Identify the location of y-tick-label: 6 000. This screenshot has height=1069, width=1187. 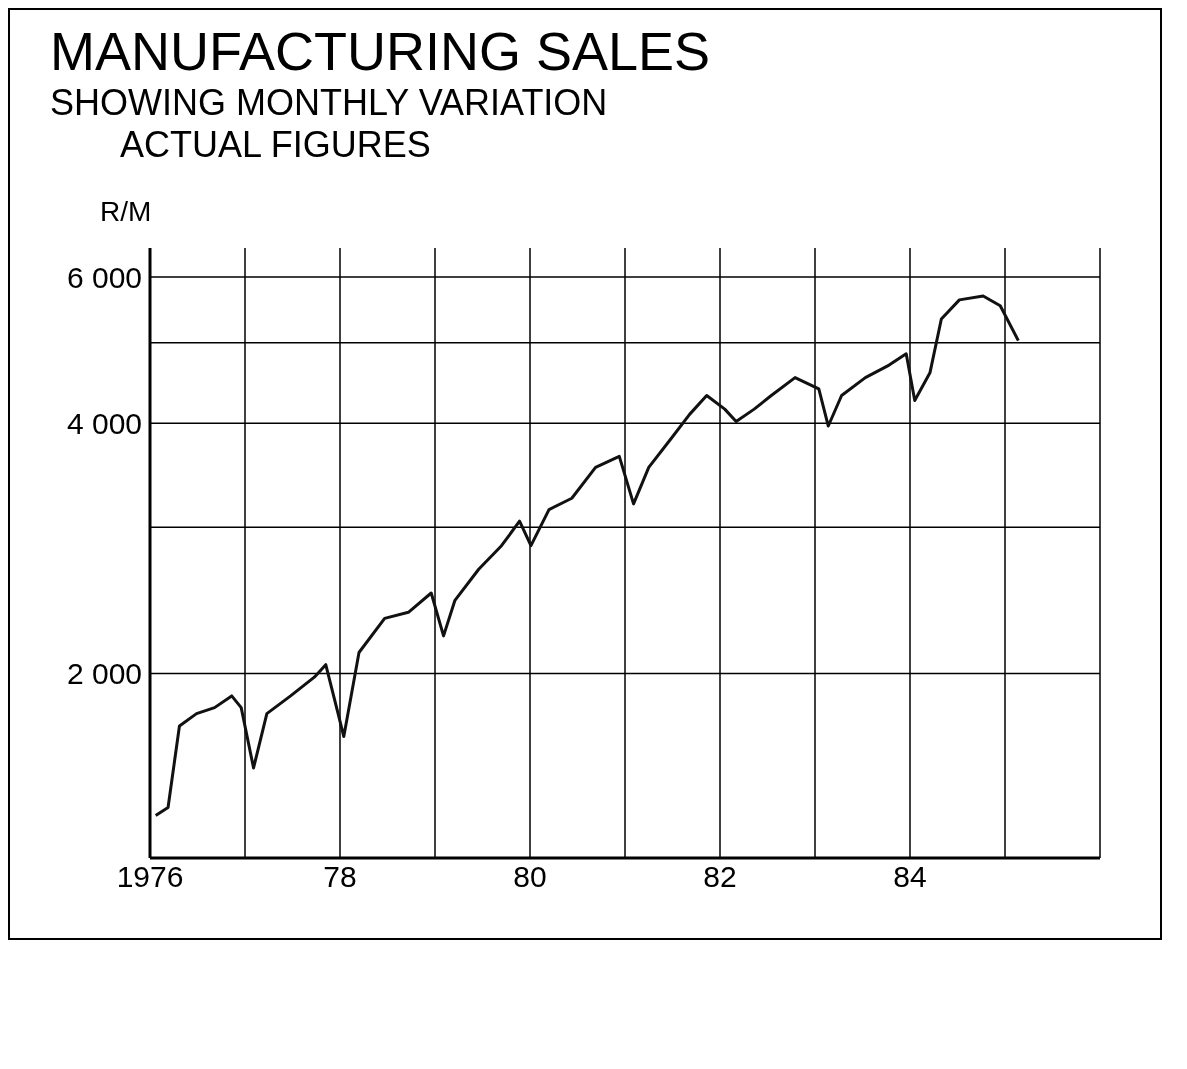
(104, 277).